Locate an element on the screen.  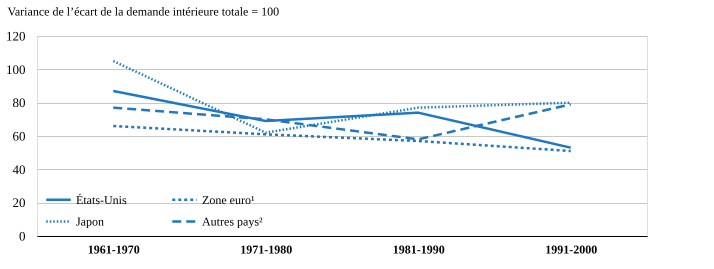
legend-label: Zone euro¹ is located at coordinates (228, 199).